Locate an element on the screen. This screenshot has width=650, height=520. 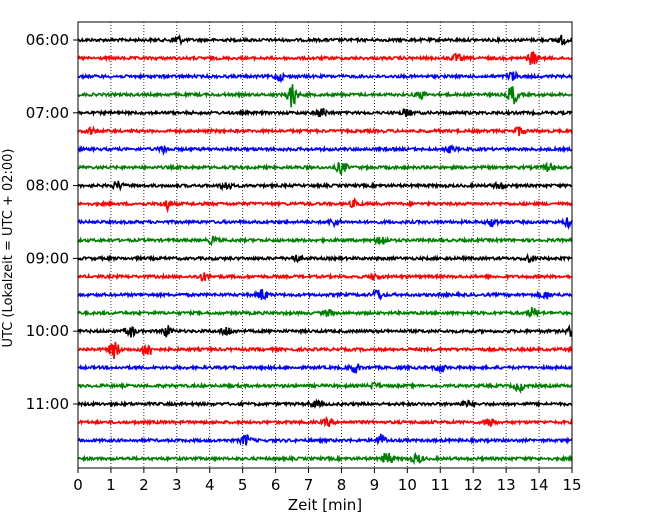
y-tick-label: 06:00 is located at coordinates (47, 40).